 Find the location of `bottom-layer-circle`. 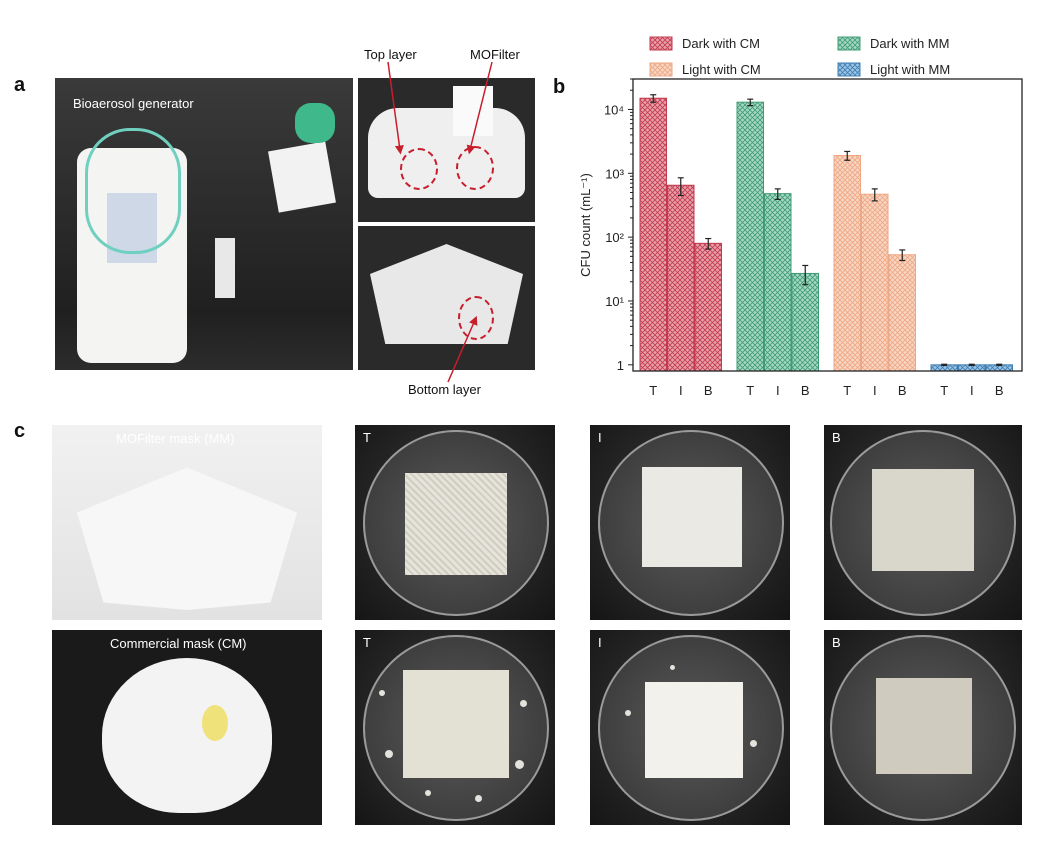

bottom-layer-circle is located at coordinates (476, 318).